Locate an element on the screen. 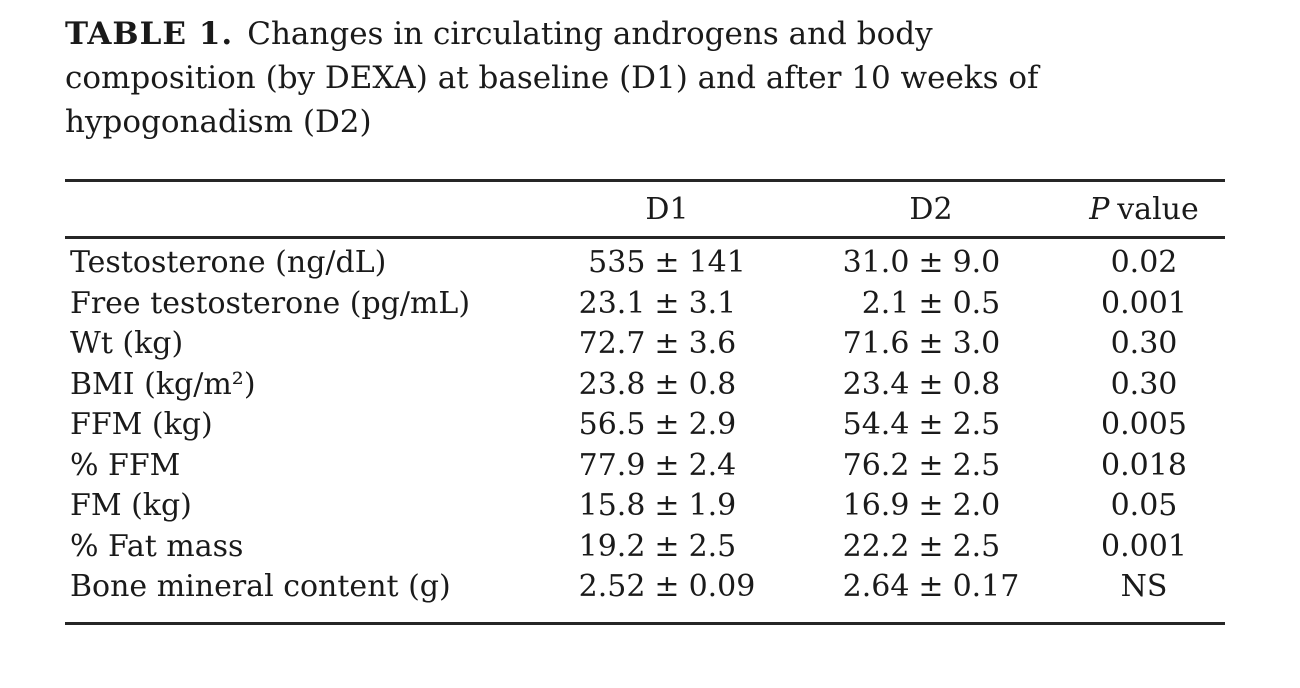 Image resolution: width=1300 pixels, height=688 pixels. table-rule-top is located at coordinates (645, 180).